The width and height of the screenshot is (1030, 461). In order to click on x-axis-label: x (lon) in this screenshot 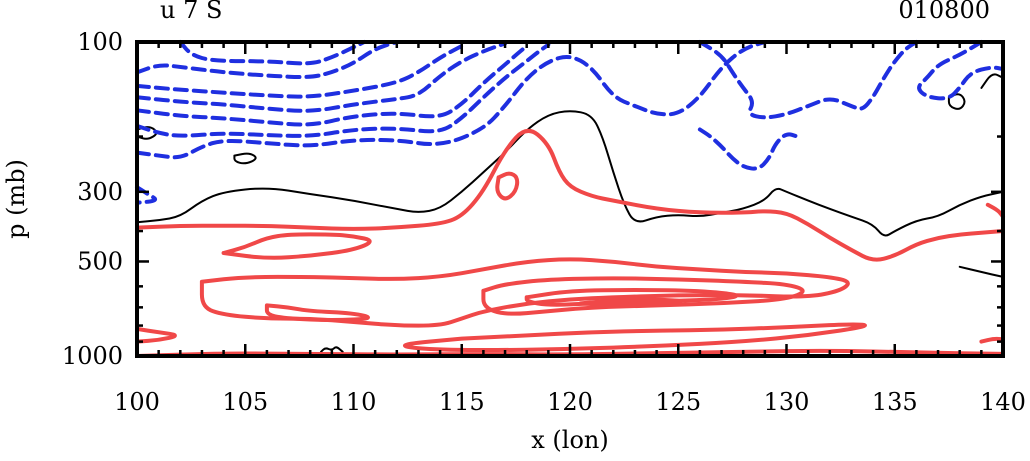, I will do `click(569, 440)`.